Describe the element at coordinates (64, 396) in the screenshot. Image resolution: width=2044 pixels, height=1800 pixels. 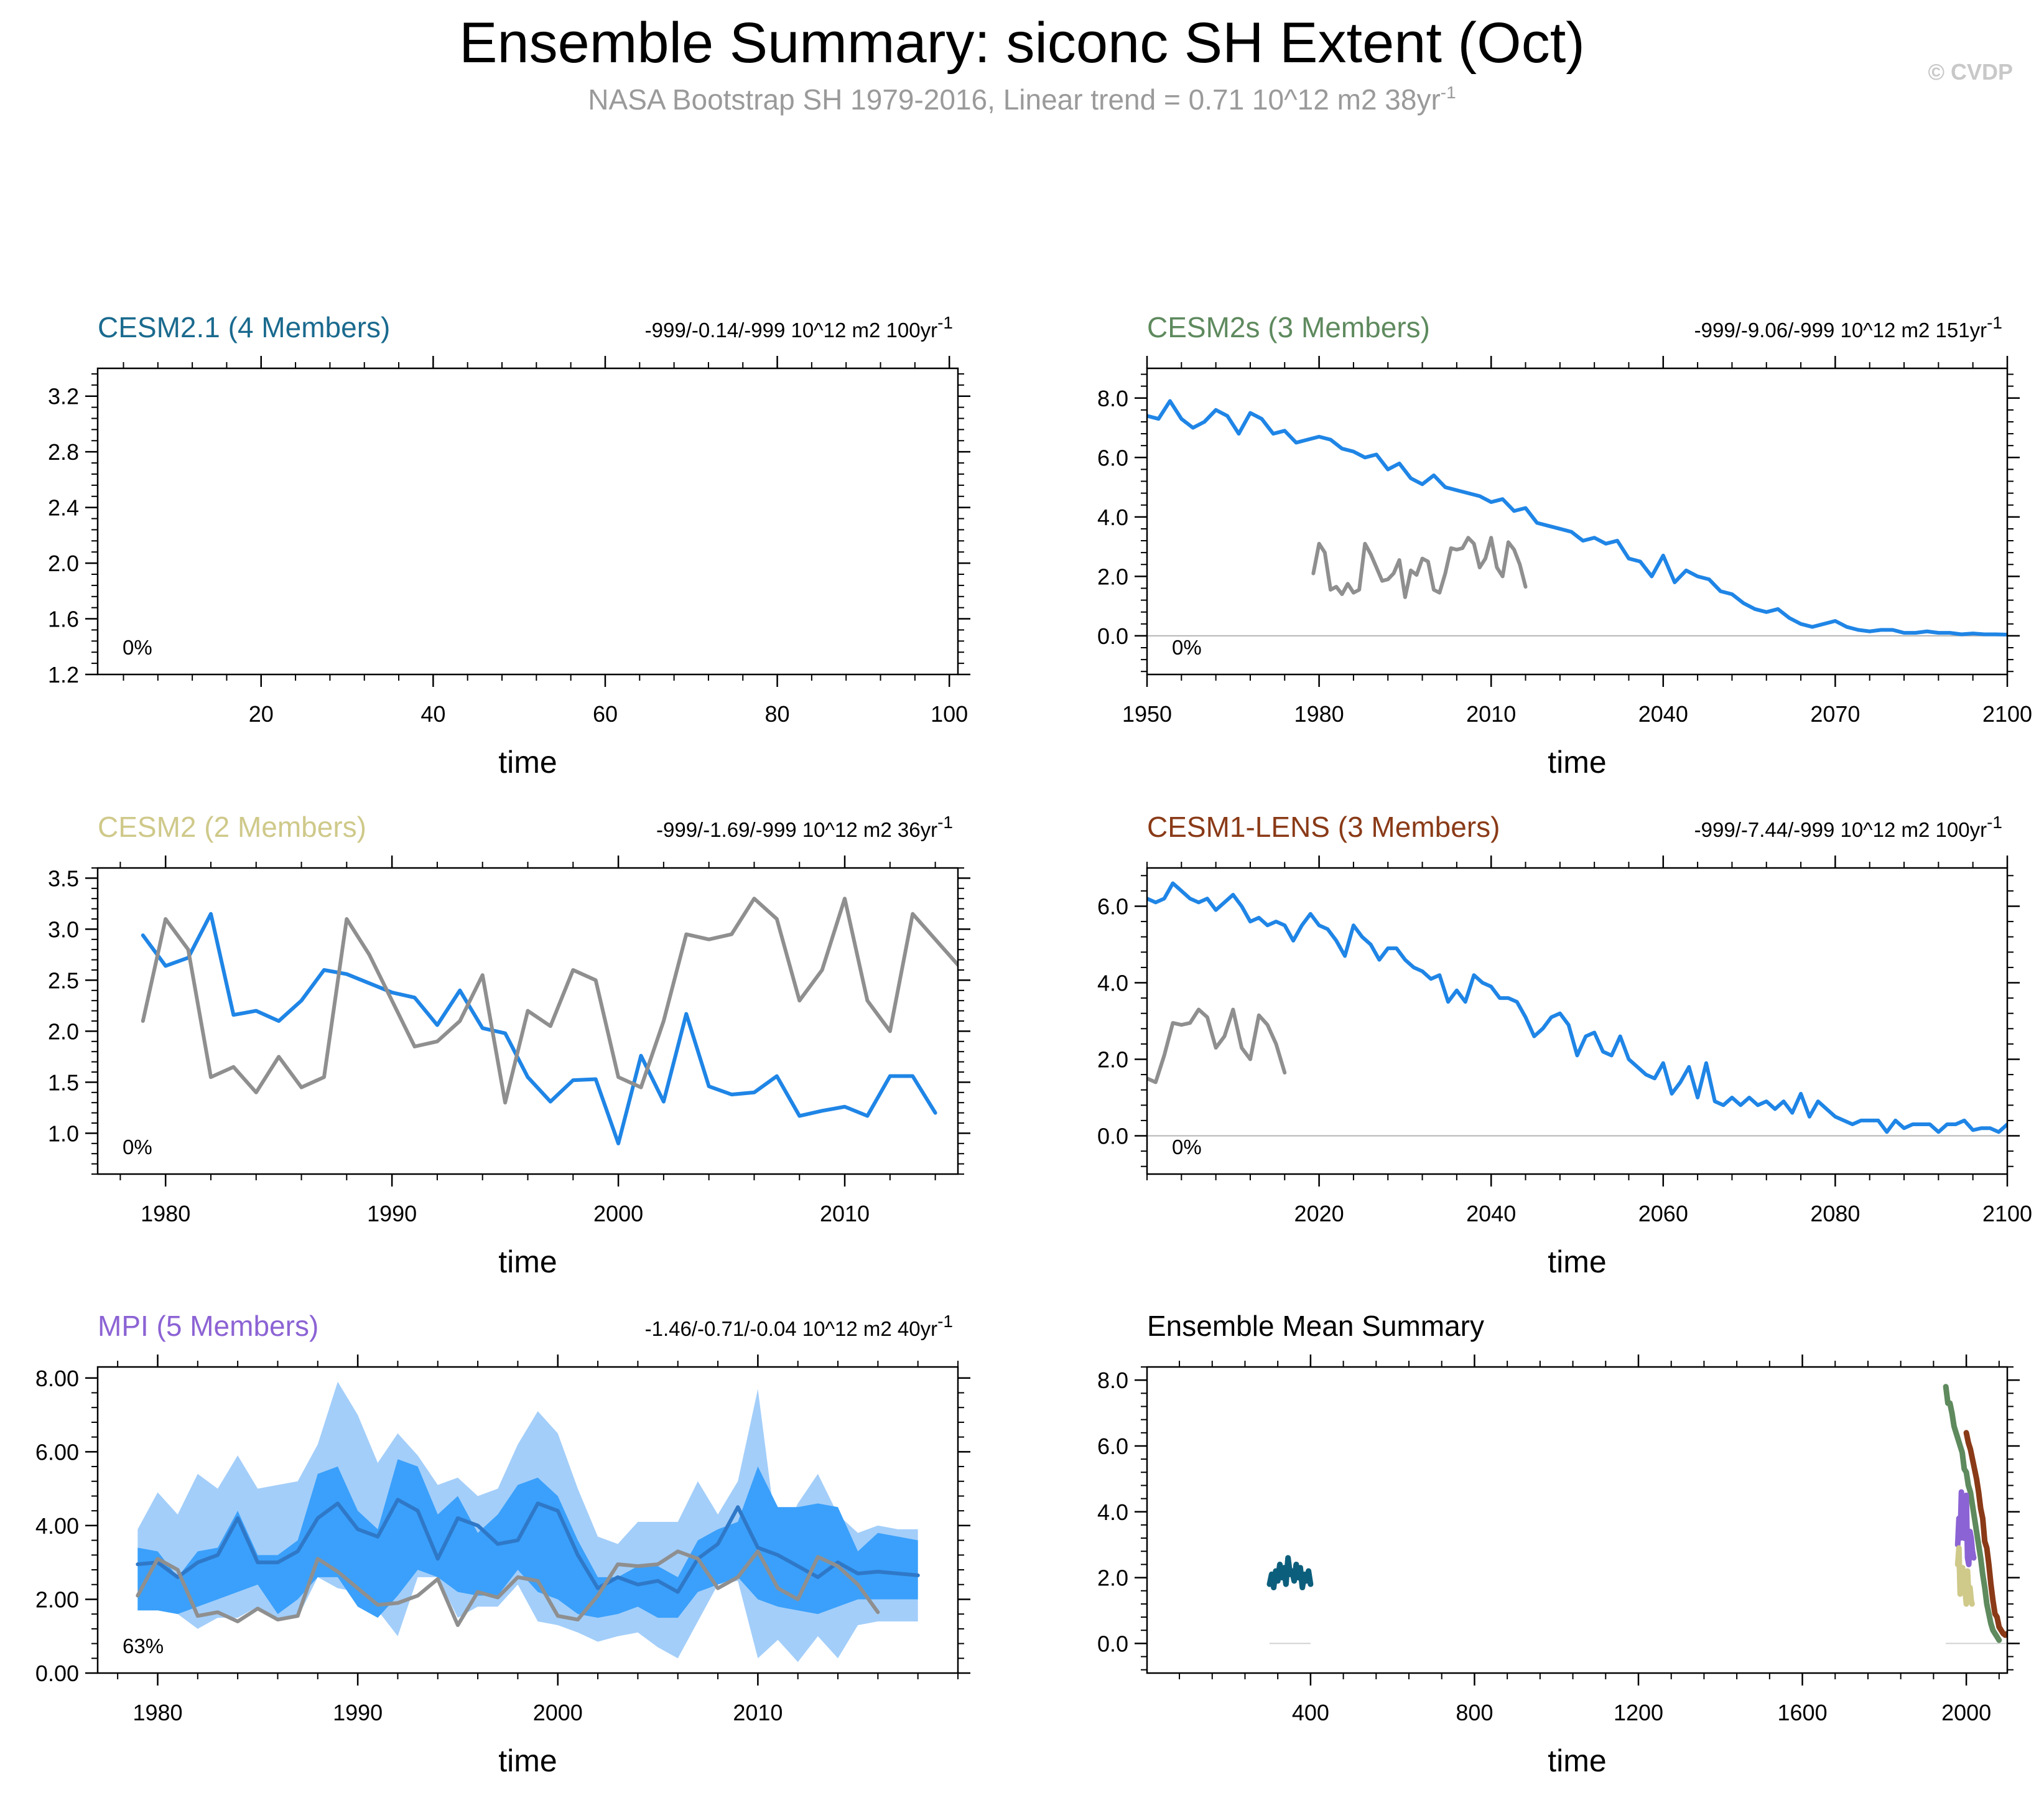
I see `y-tick-label: 3.2` at that location.